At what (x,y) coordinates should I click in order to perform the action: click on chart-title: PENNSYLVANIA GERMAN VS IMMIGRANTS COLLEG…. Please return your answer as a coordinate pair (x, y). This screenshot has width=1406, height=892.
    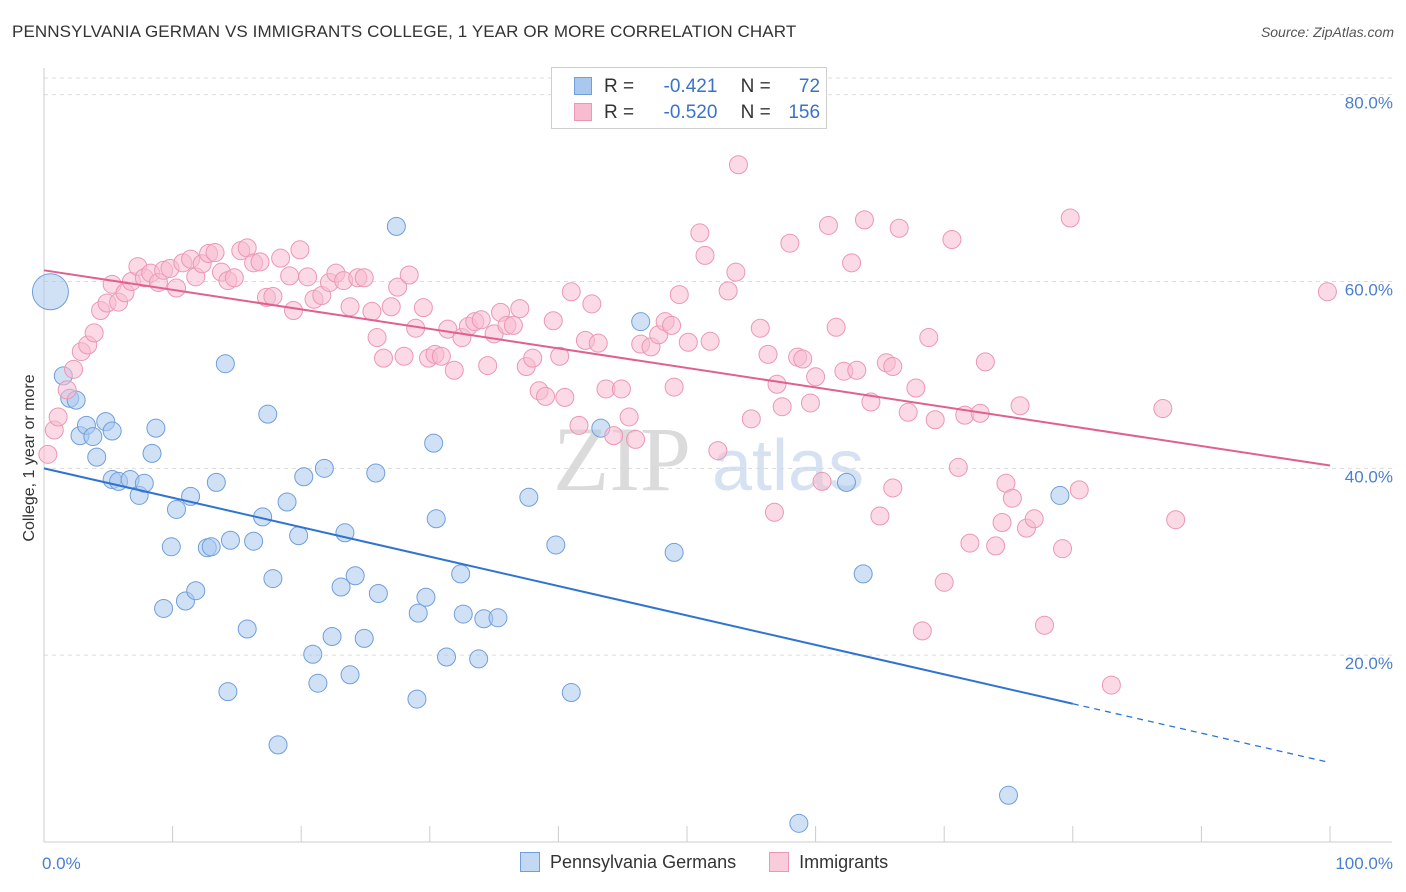
    Looking at the image, I should click on (404, 31).